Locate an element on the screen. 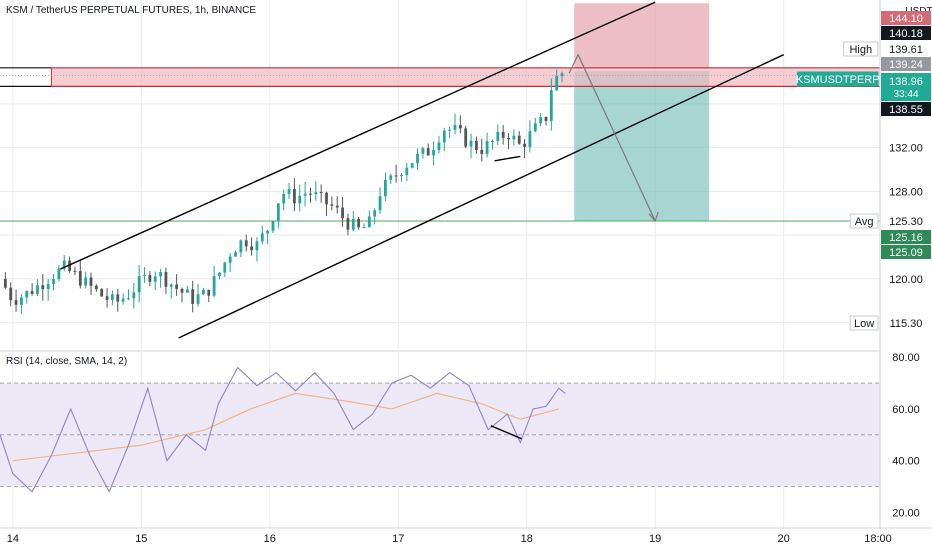 The image size is (932, 555). price-divergence-line is located at coordinates (507, 158).